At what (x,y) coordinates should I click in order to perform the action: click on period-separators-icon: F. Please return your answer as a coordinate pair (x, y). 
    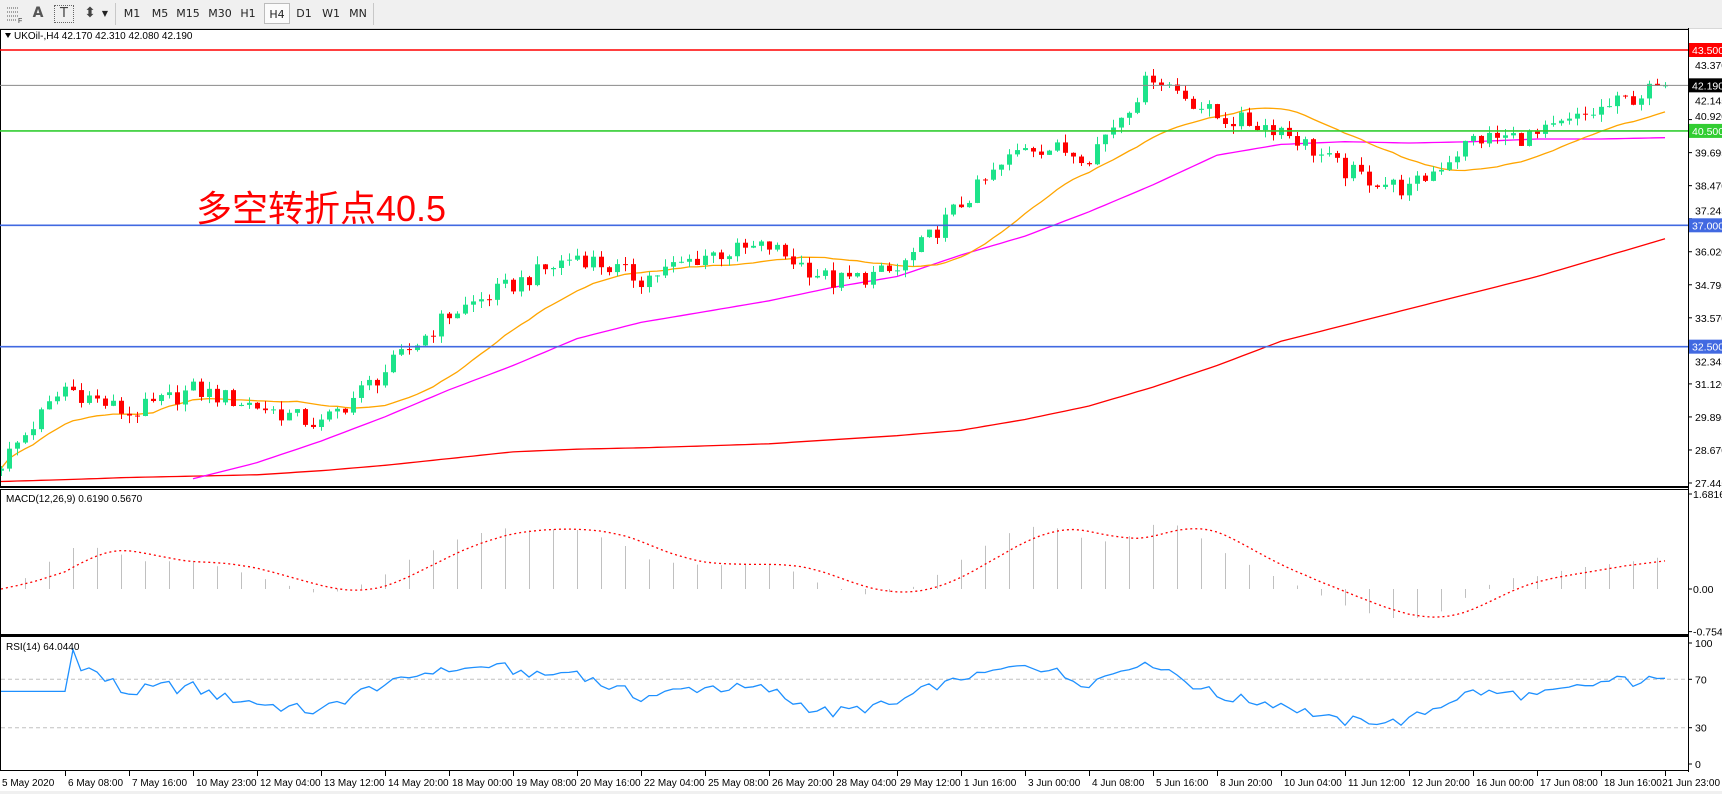
    Looking at the image, I should click on (14, 14).